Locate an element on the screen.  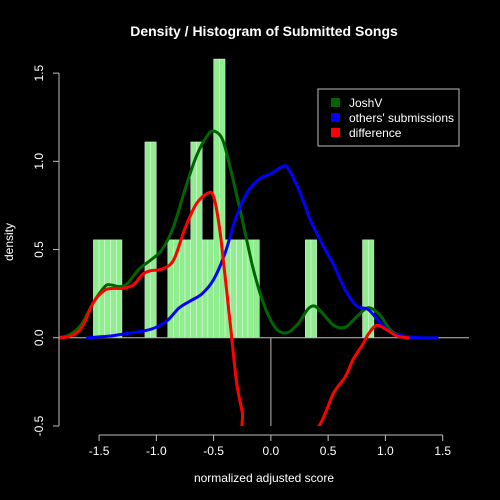
legend-swatch-joshv is located at coordinates (335, 102).